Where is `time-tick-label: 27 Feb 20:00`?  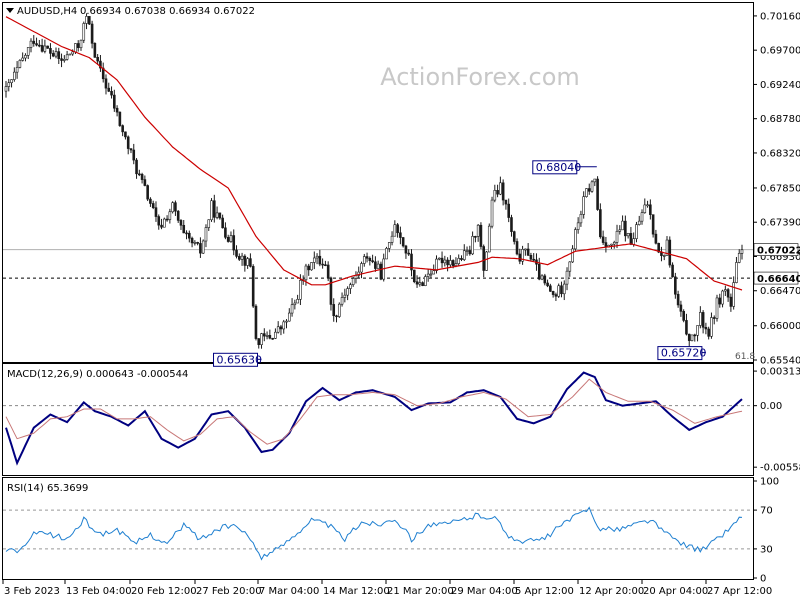 time-tick-label: 27 Feb 20:00 is located at coordinates (229, 591).